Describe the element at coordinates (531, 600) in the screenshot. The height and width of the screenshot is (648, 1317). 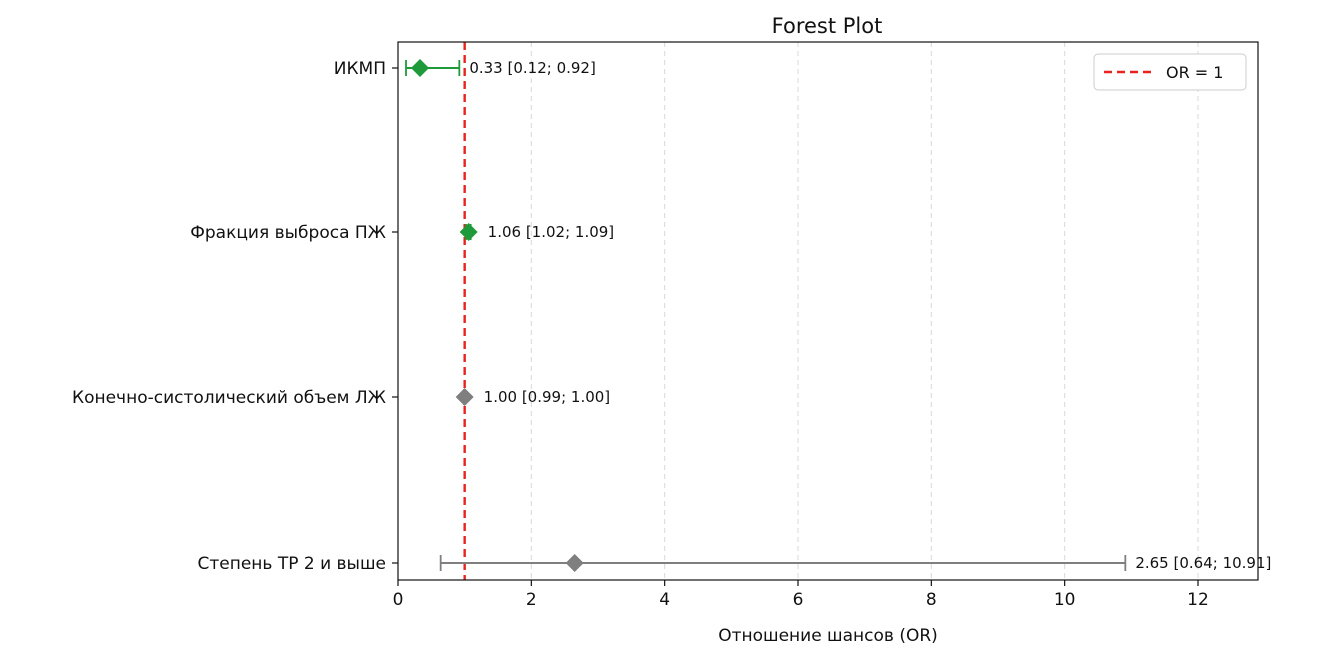
I see `x-tick-label-2: 2` at that location.